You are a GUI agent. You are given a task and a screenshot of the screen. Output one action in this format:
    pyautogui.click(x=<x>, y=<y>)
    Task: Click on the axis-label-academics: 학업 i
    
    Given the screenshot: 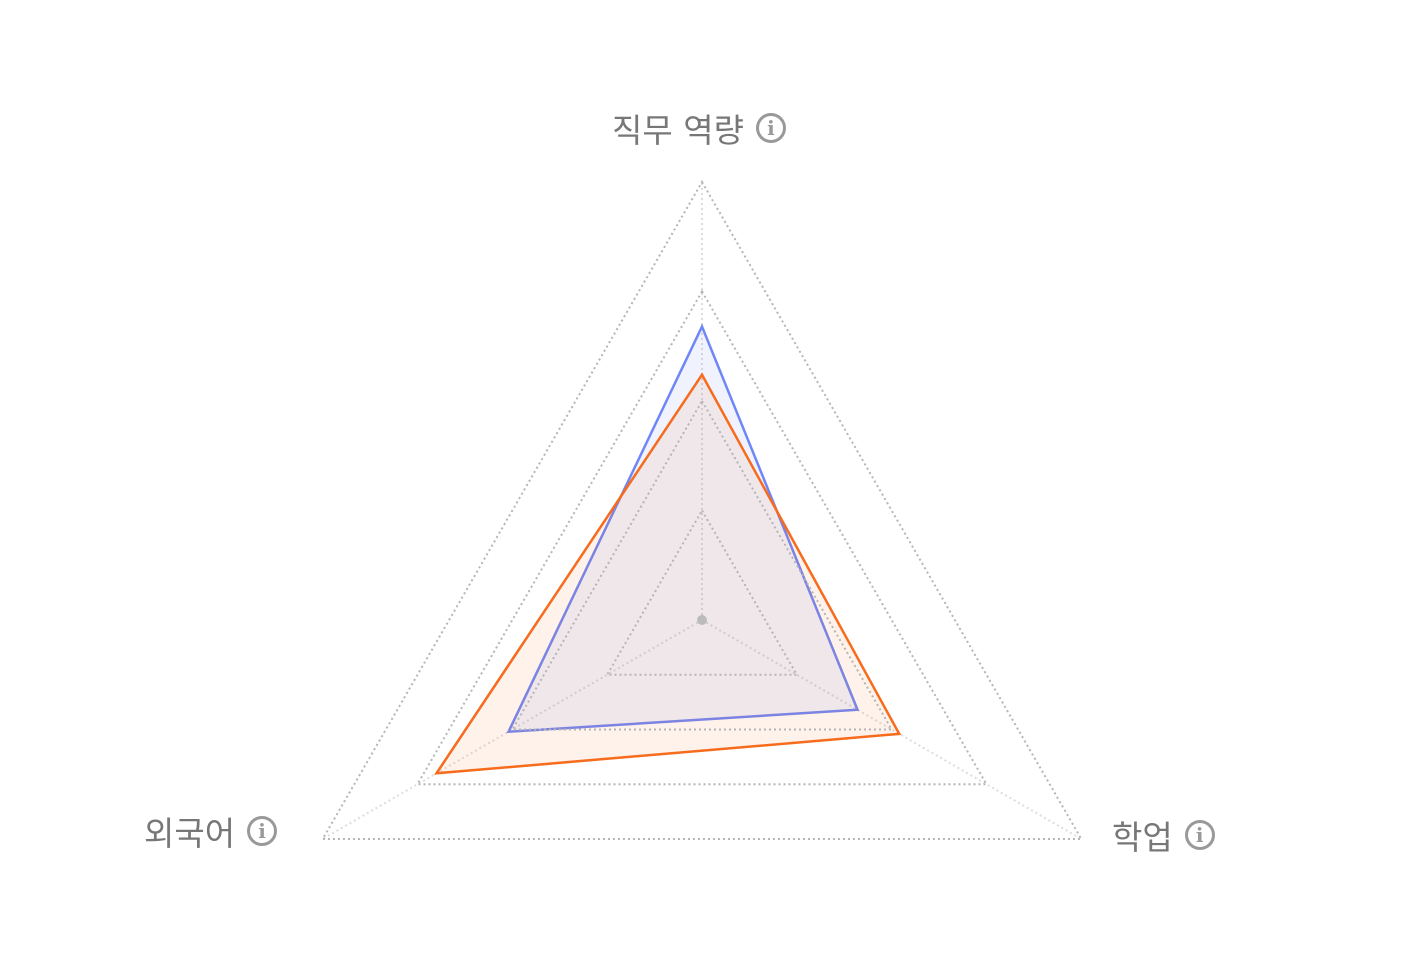 What is the action you would take?
    pyautogui.click(x=1163, y=835)
    